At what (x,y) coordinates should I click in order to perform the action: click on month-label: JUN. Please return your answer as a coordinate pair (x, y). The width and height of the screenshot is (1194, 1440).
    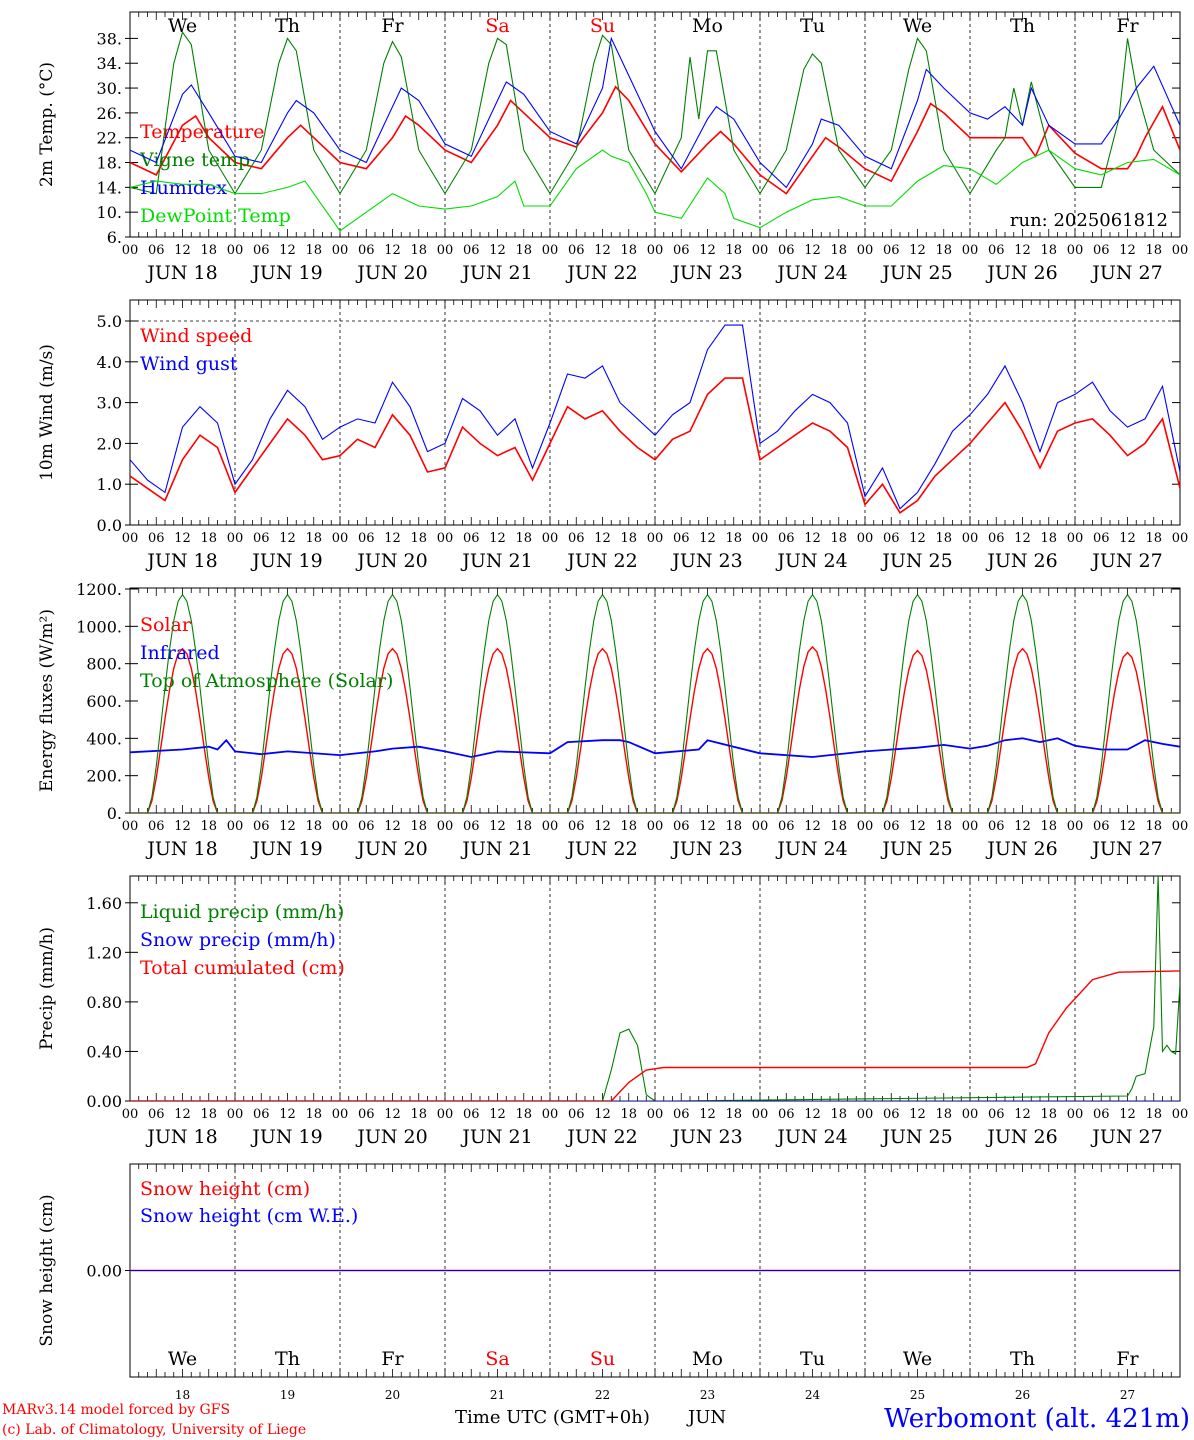
    Looking at the image, I should click on (706, 1417).